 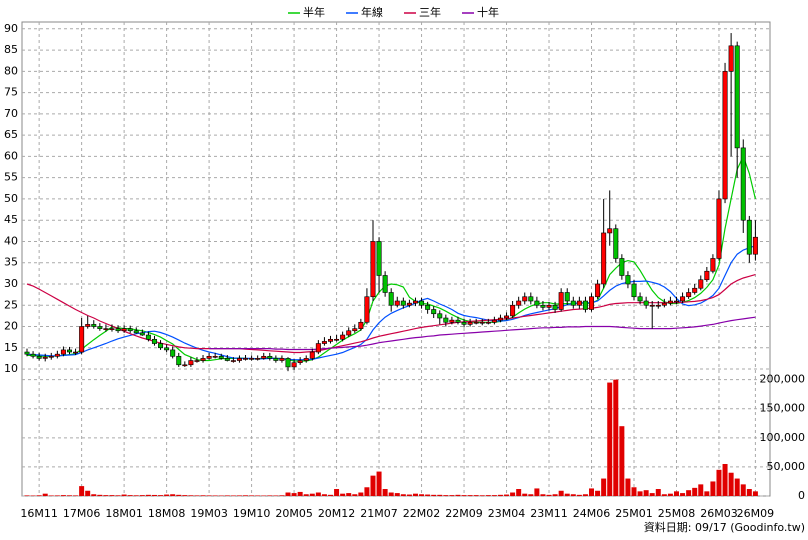 What do you see at coordinates (379, 513) in the screenshot?
I see `x-tick-label: 21M07` at bounding box center [379, 513].